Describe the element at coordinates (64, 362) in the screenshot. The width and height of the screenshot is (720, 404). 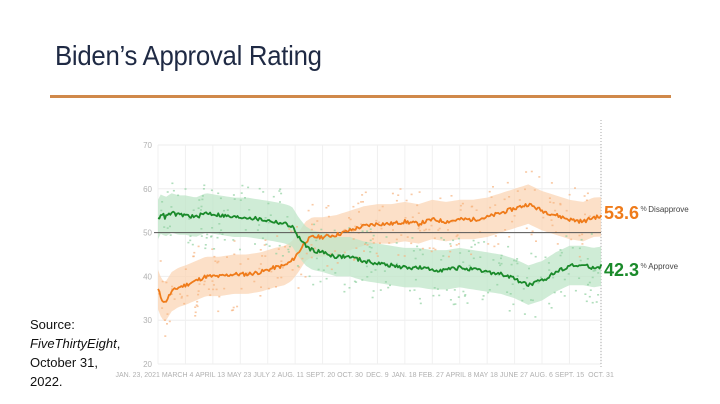
I see `source-date-line1: October 31,` at that location.